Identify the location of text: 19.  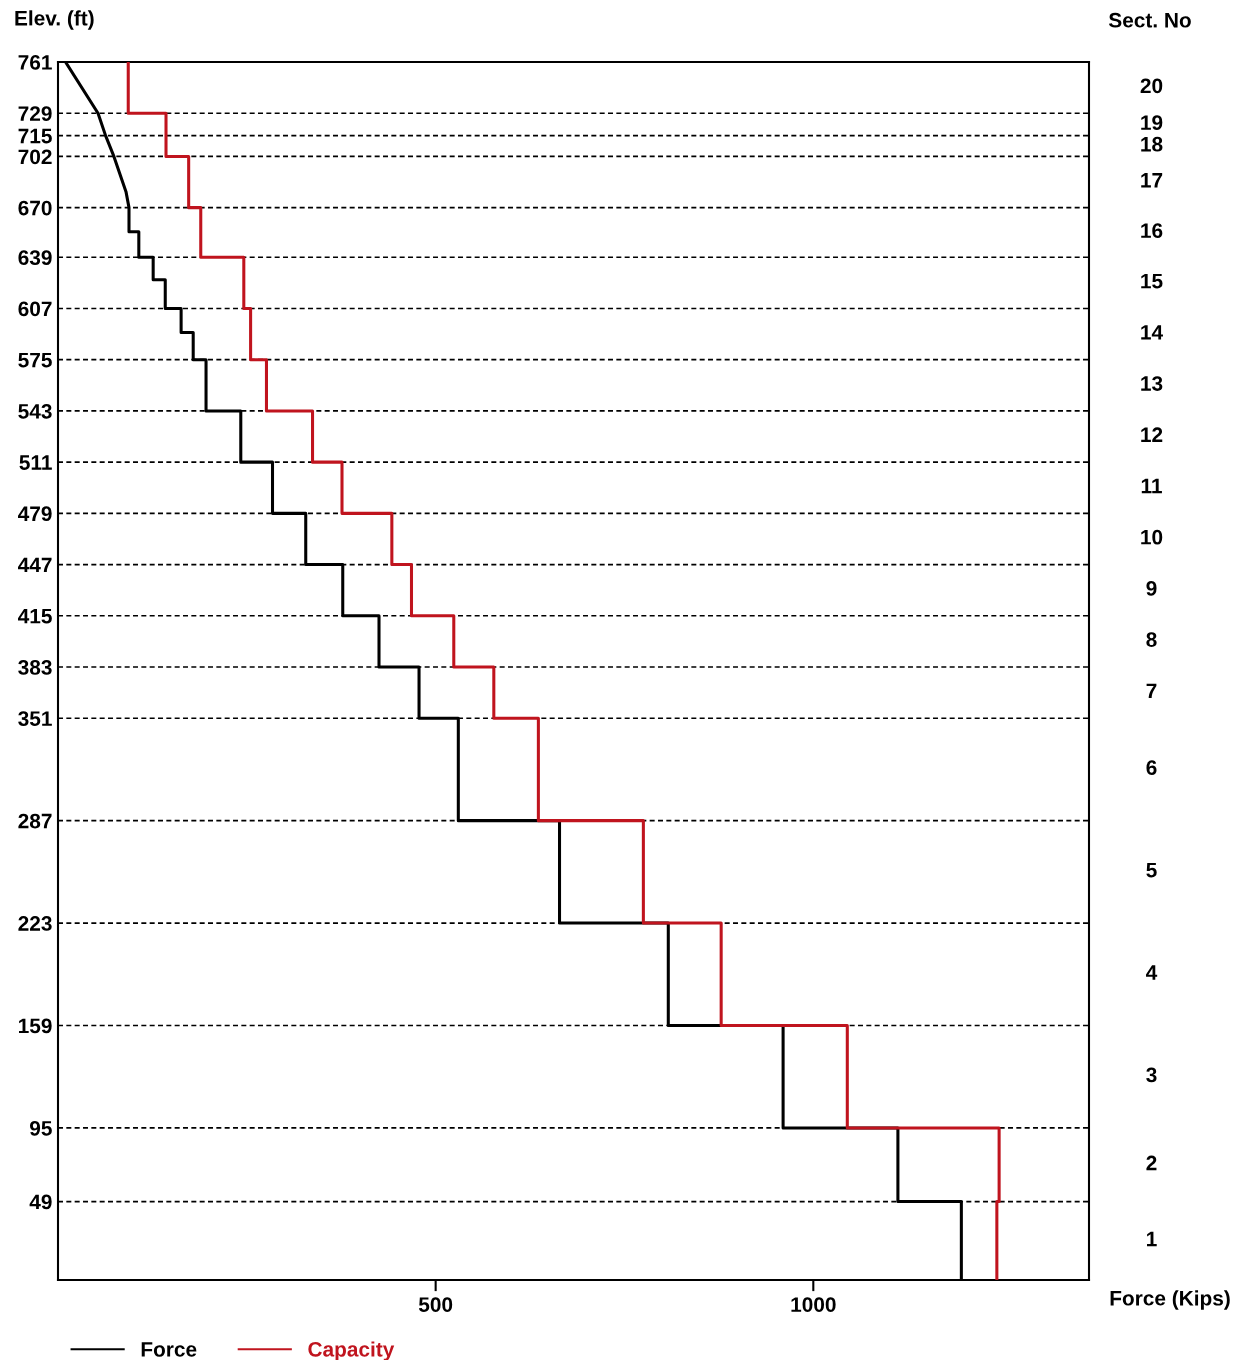
(1152, 123).